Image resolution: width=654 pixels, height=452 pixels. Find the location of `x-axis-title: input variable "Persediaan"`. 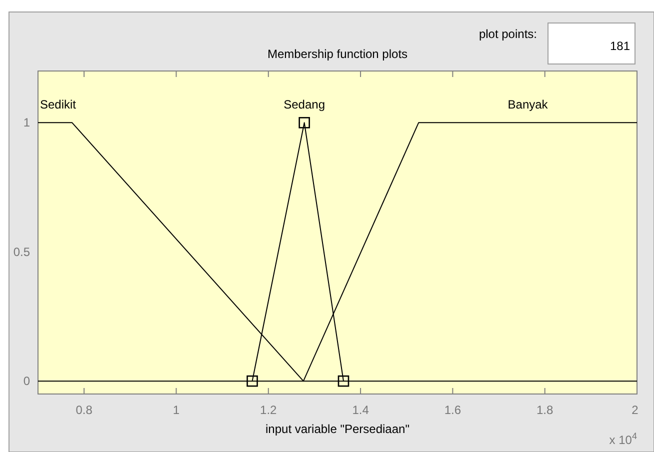

x-axis-title: input variable "Persediaan" is located at coordinates (338, 429).